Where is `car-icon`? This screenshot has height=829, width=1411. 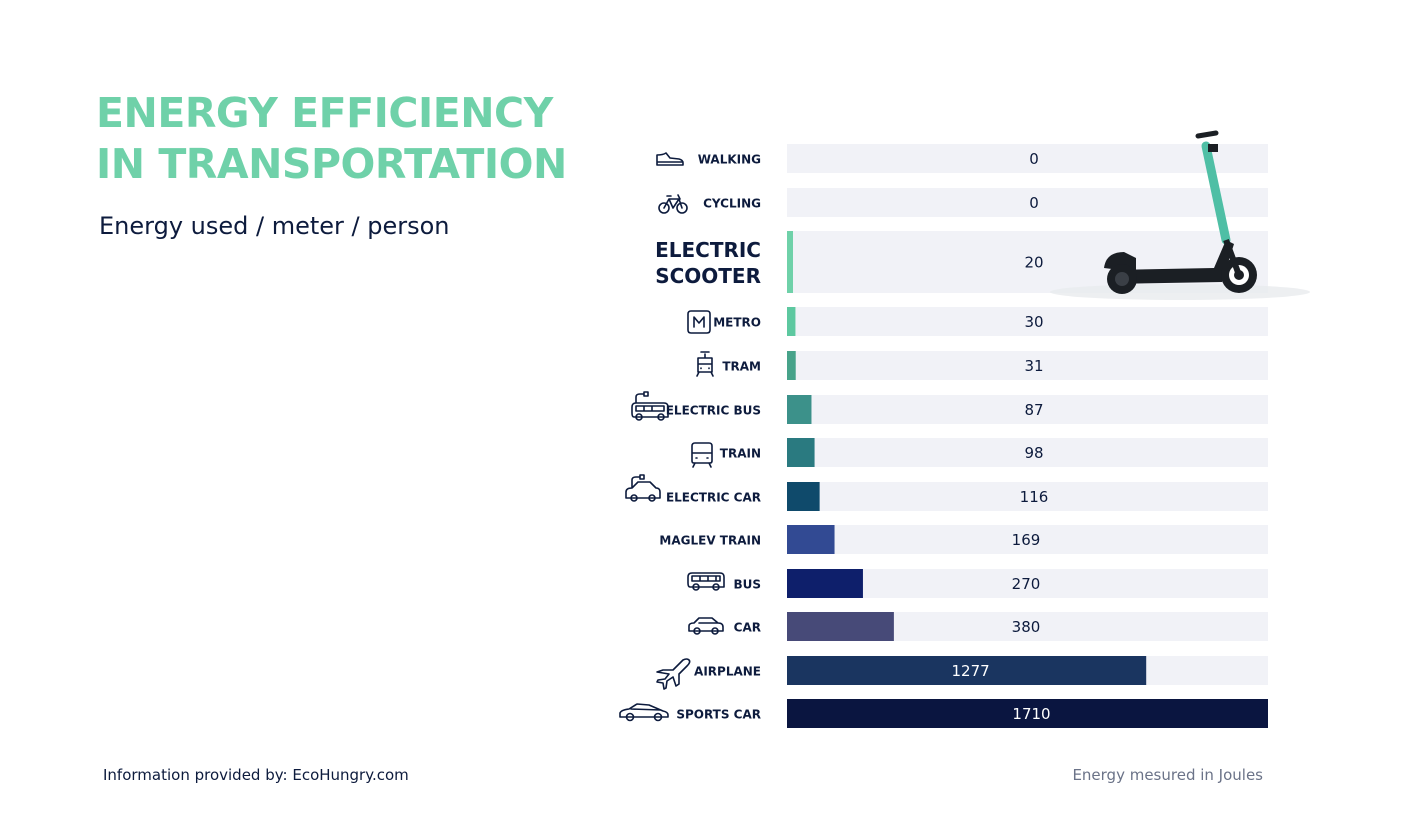
car-icon is located at coordinates (706, 626).